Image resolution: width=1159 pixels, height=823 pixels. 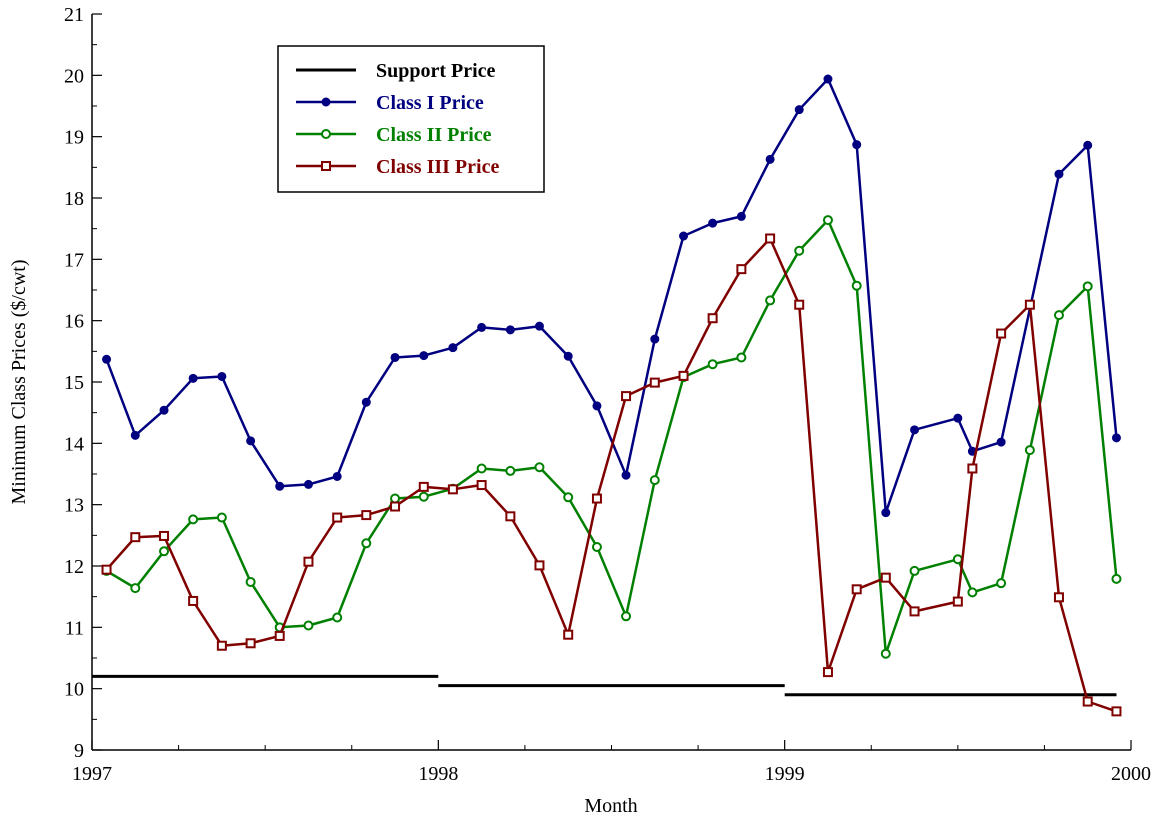 What do you see at coordinates (1131, 774) in the screenshot?
I see `x-tick-label: 2000` at bounding box center [1131, 774].